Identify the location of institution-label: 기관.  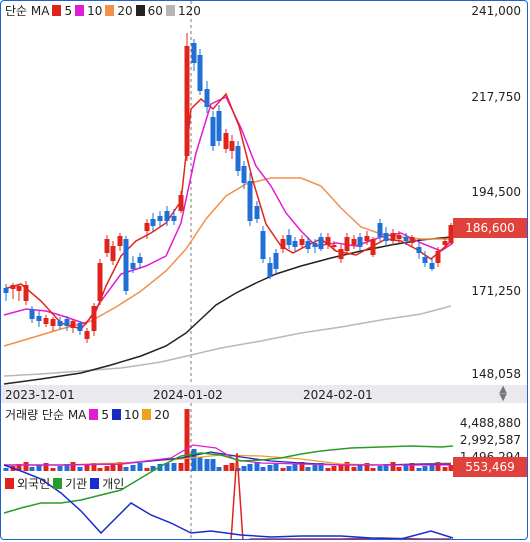
(76, 484).